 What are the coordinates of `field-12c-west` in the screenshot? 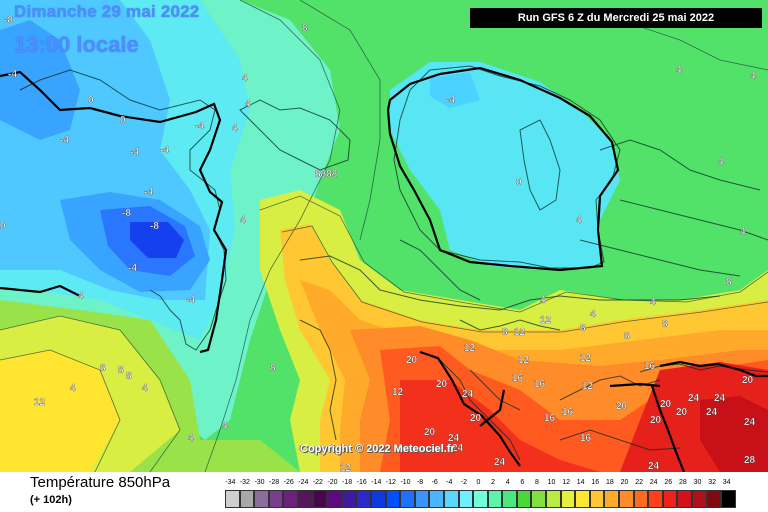 It's located at (60, 411).